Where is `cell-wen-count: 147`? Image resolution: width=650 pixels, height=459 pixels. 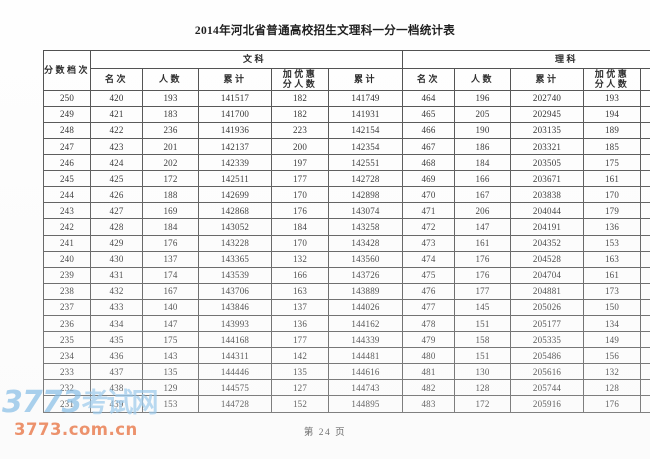
cell-wen-count: 147 is located at coordinates (170, 323).